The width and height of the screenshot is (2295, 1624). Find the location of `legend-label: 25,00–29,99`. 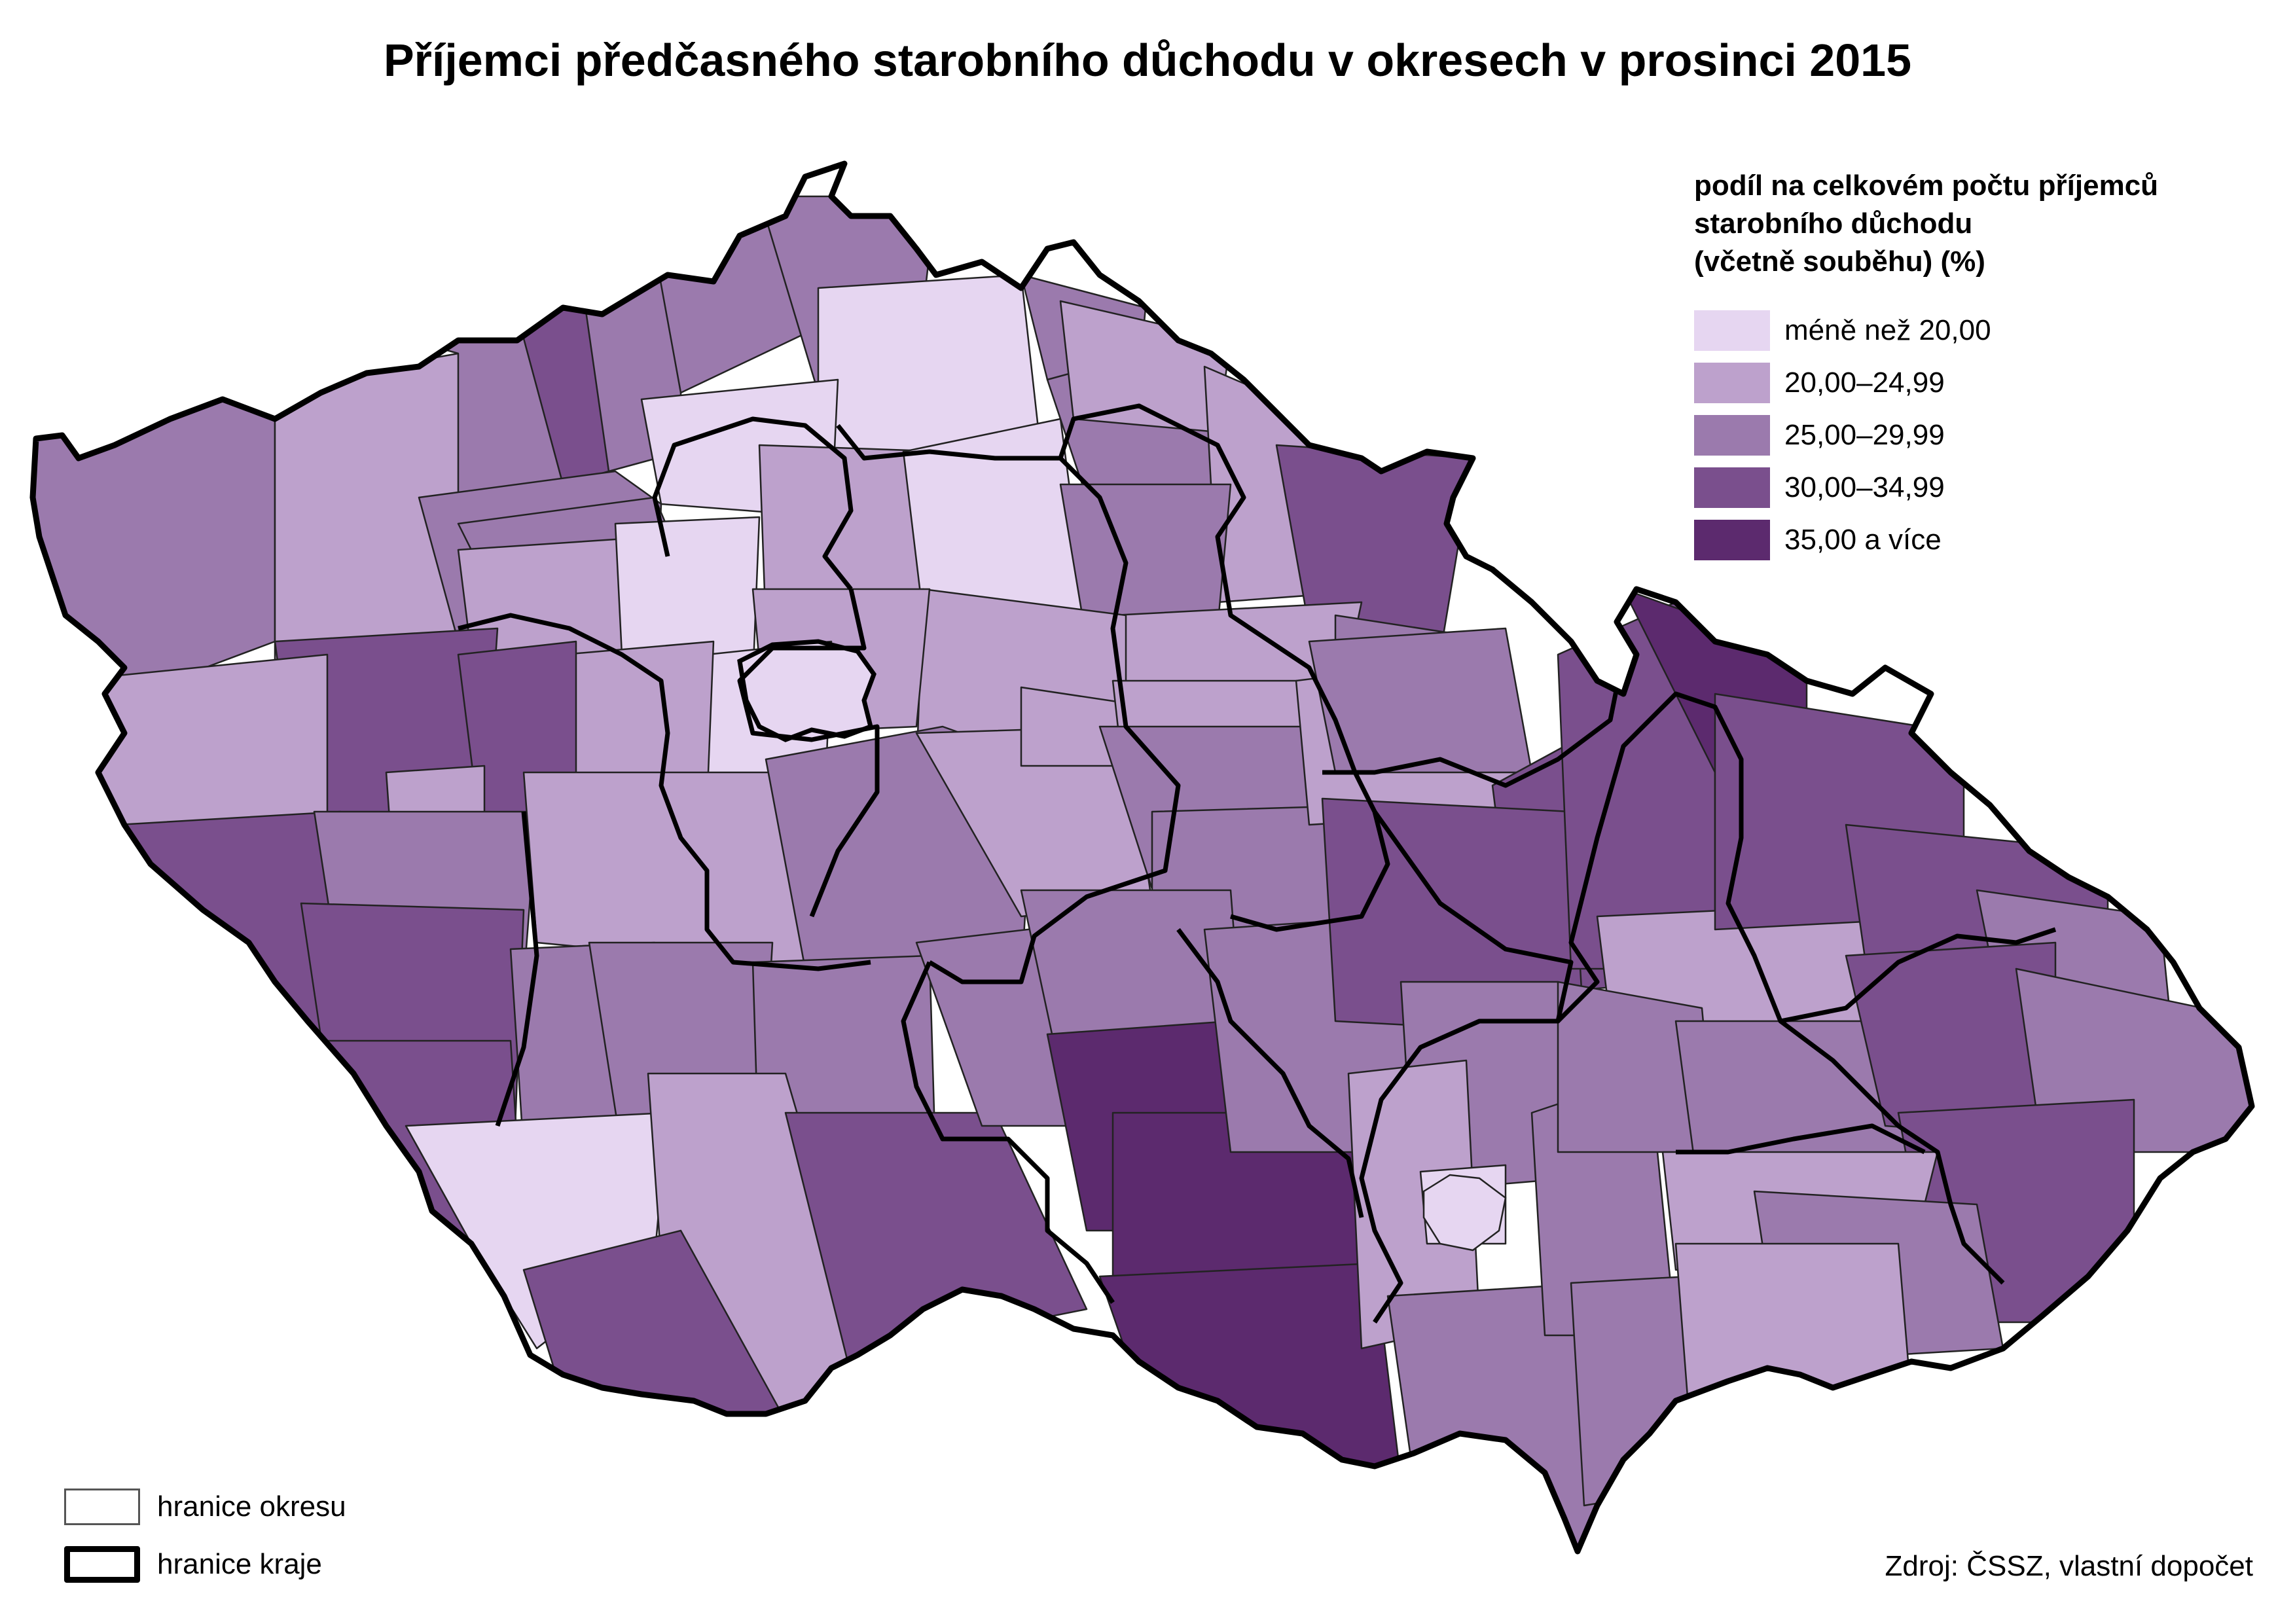

legend-label: 25,00–29,99 is located at coordinates (1865, 435).